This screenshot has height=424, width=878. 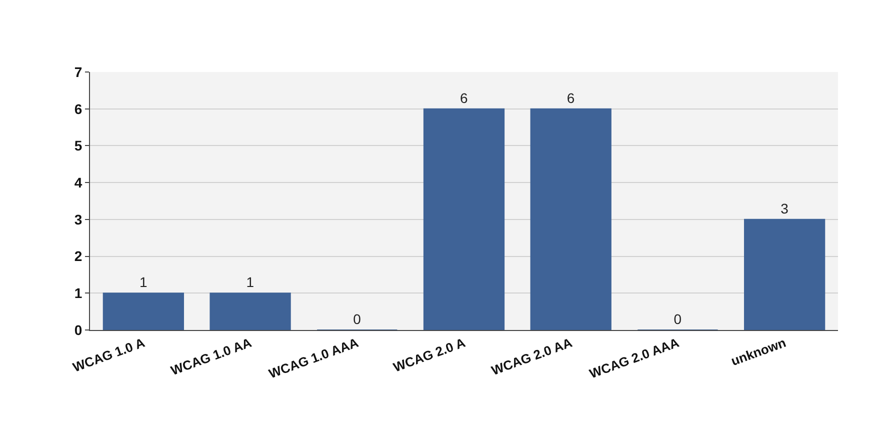 I want to click on y-tick-label: 1, so click(x=78, y=293).